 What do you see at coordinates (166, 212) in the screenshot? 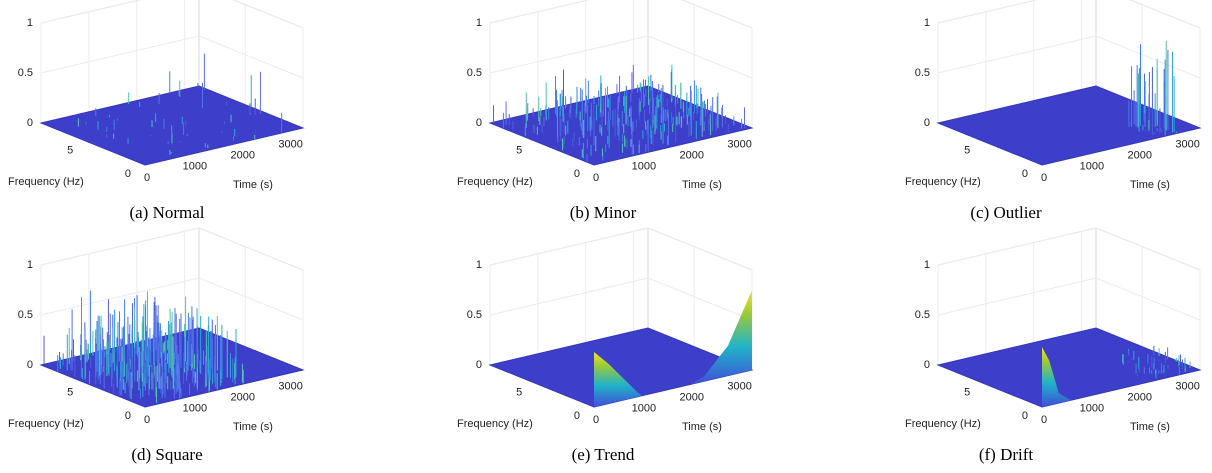
I see `caption: (a) Normal` at bounding box center [166, 212].